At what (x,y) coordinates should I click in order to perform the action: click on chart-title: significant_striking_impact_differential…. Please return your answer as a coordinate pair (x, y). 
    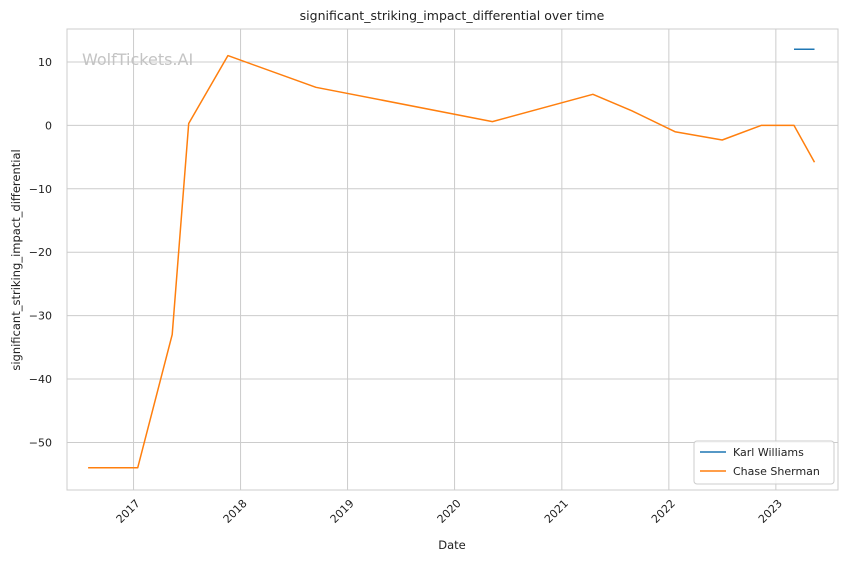
    Looking at the image, I should click on (452, 15).